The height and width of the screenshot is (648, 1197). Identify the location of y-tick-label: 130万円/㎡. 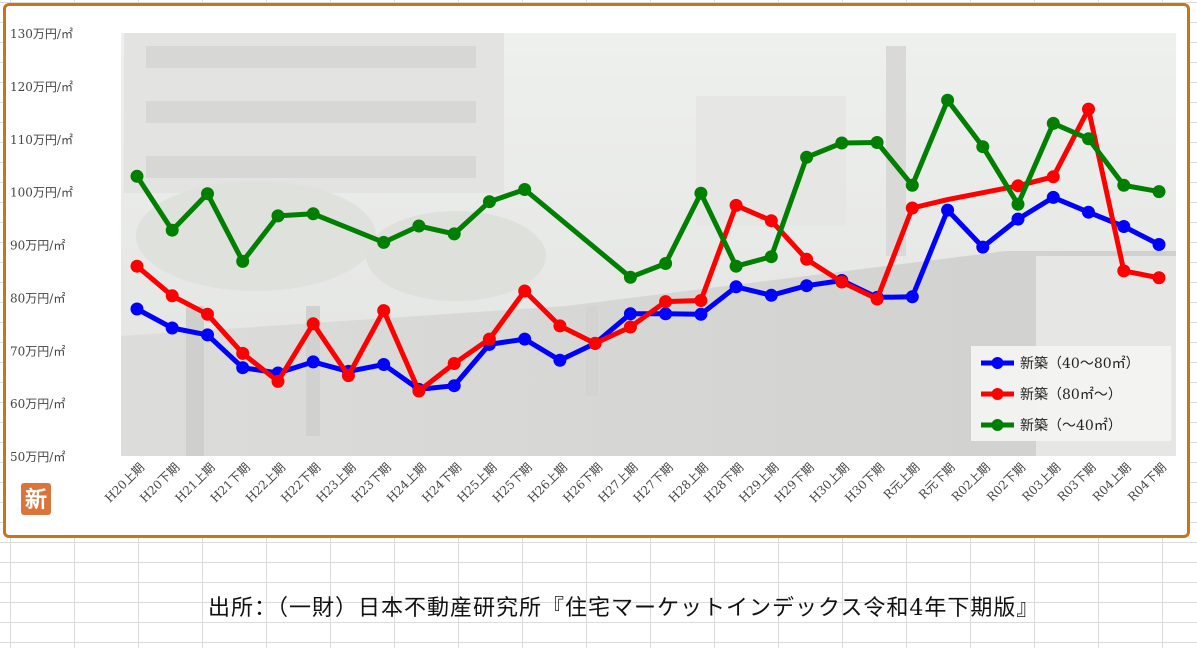
(41, 34).